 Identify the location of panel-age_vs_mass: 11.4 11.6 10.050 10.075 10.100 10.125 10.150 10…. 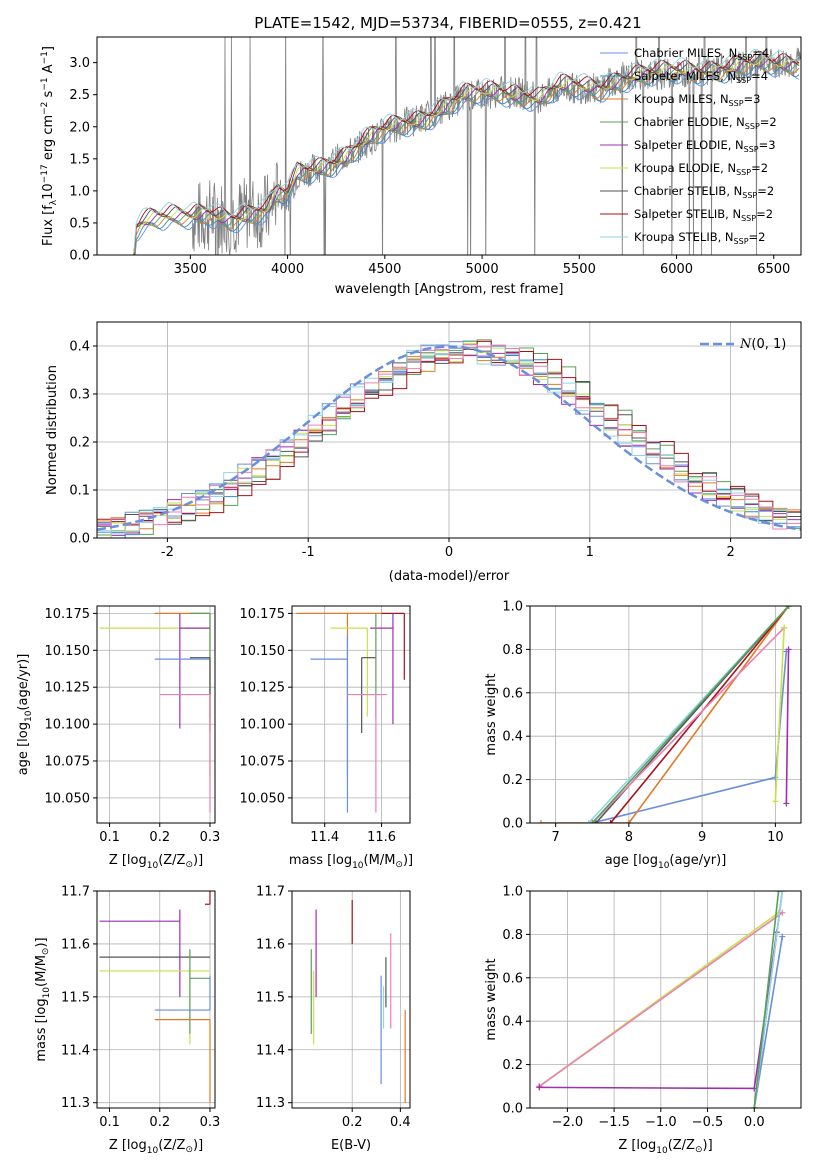
(326, 738).